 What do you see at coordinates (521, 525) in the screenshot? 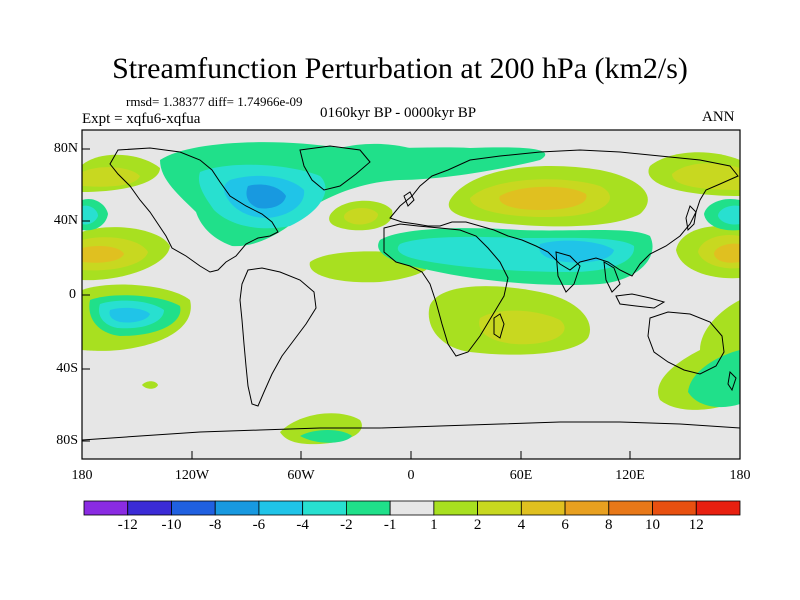
I see `colorbar-label-9: 4` at bounding box center [521, 525].